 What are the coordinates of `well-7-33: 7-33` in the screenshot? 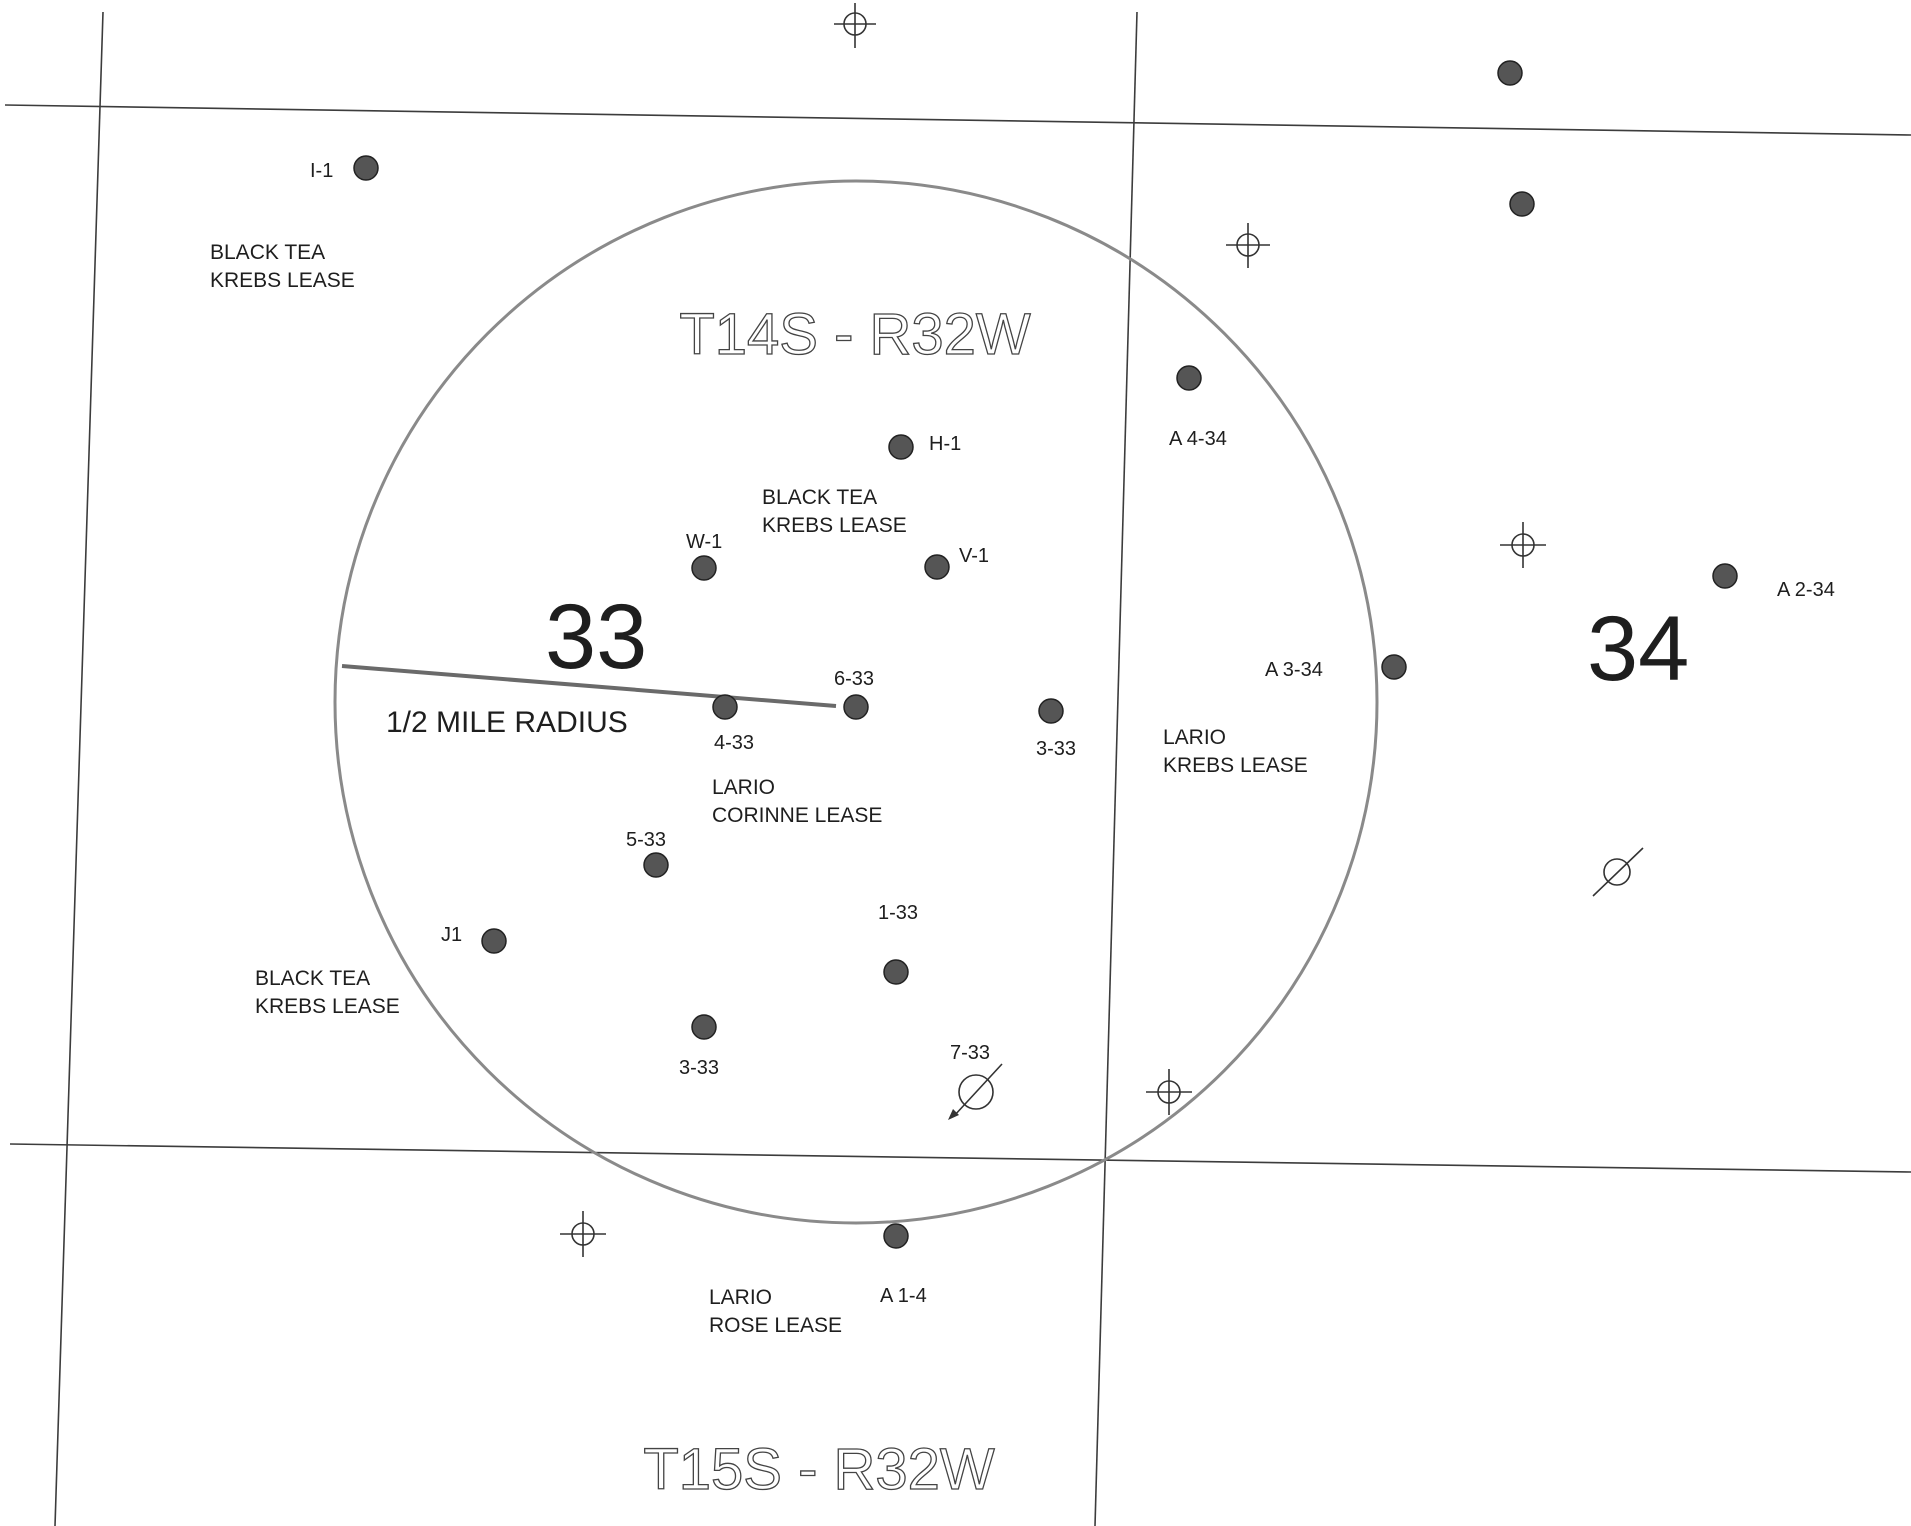 It's located at (975, 1081).